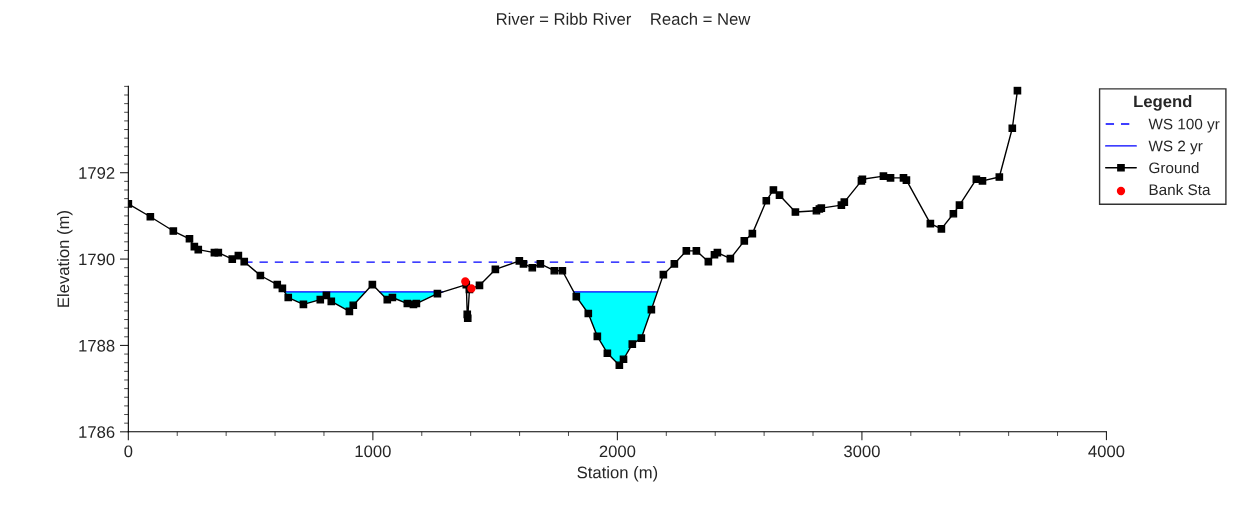 This screenshot has height=508, width=1246. Describe the element at coordinates (97, 432) in the screenshot. I see `y-tick-label: 1786` at that location.